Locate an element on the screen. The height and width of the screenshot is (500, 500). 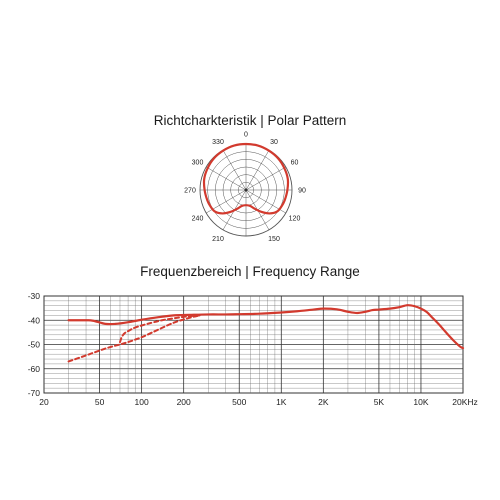
y-tick-label: -70 is located at coordinates (34, 393).